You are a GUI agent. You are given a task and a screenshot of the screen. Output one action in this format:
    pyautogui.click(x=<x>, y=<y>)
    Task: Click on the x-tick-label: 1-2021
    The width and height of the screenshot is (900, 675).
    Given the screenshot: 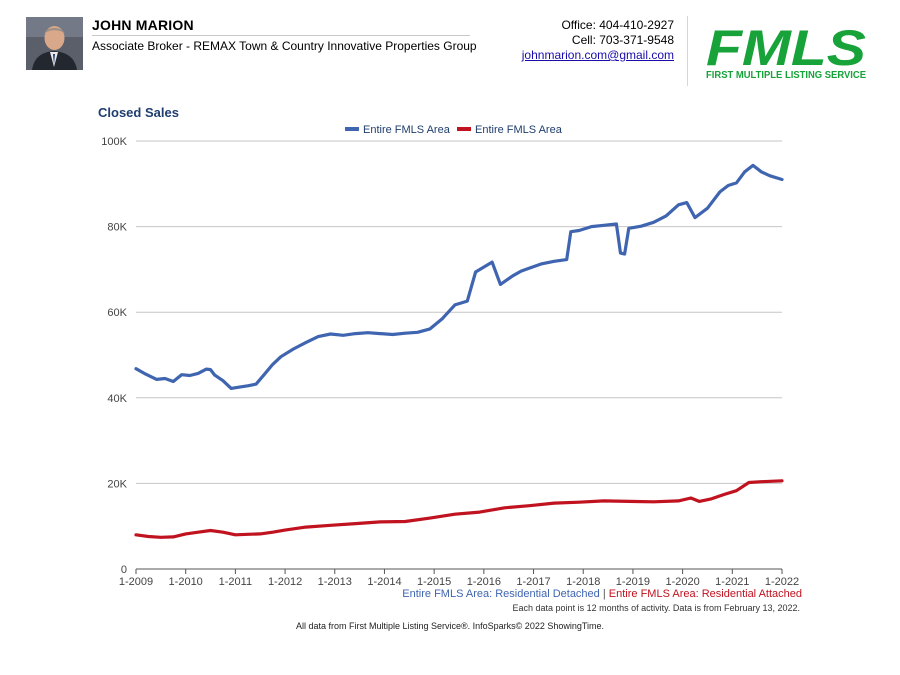 What is the action you would take?
    pyautogui.click(x=732, y=582)
    